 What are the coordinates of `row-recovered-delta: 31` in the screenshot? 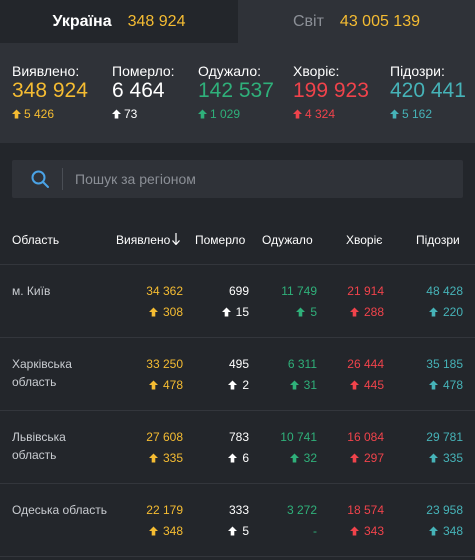 It's located at (303, 385).